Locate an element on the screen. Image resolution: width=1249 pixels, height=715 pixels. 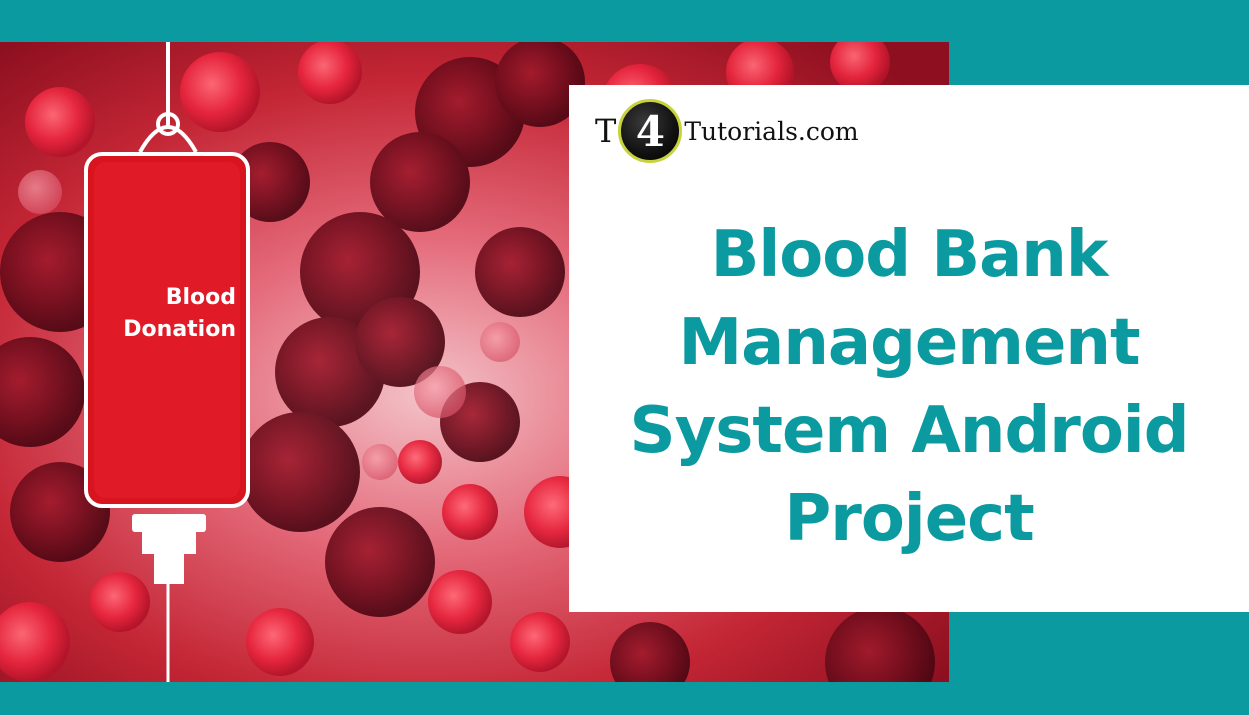
logo-suffix: Tutorials.com is located at coordinates (771, 131).